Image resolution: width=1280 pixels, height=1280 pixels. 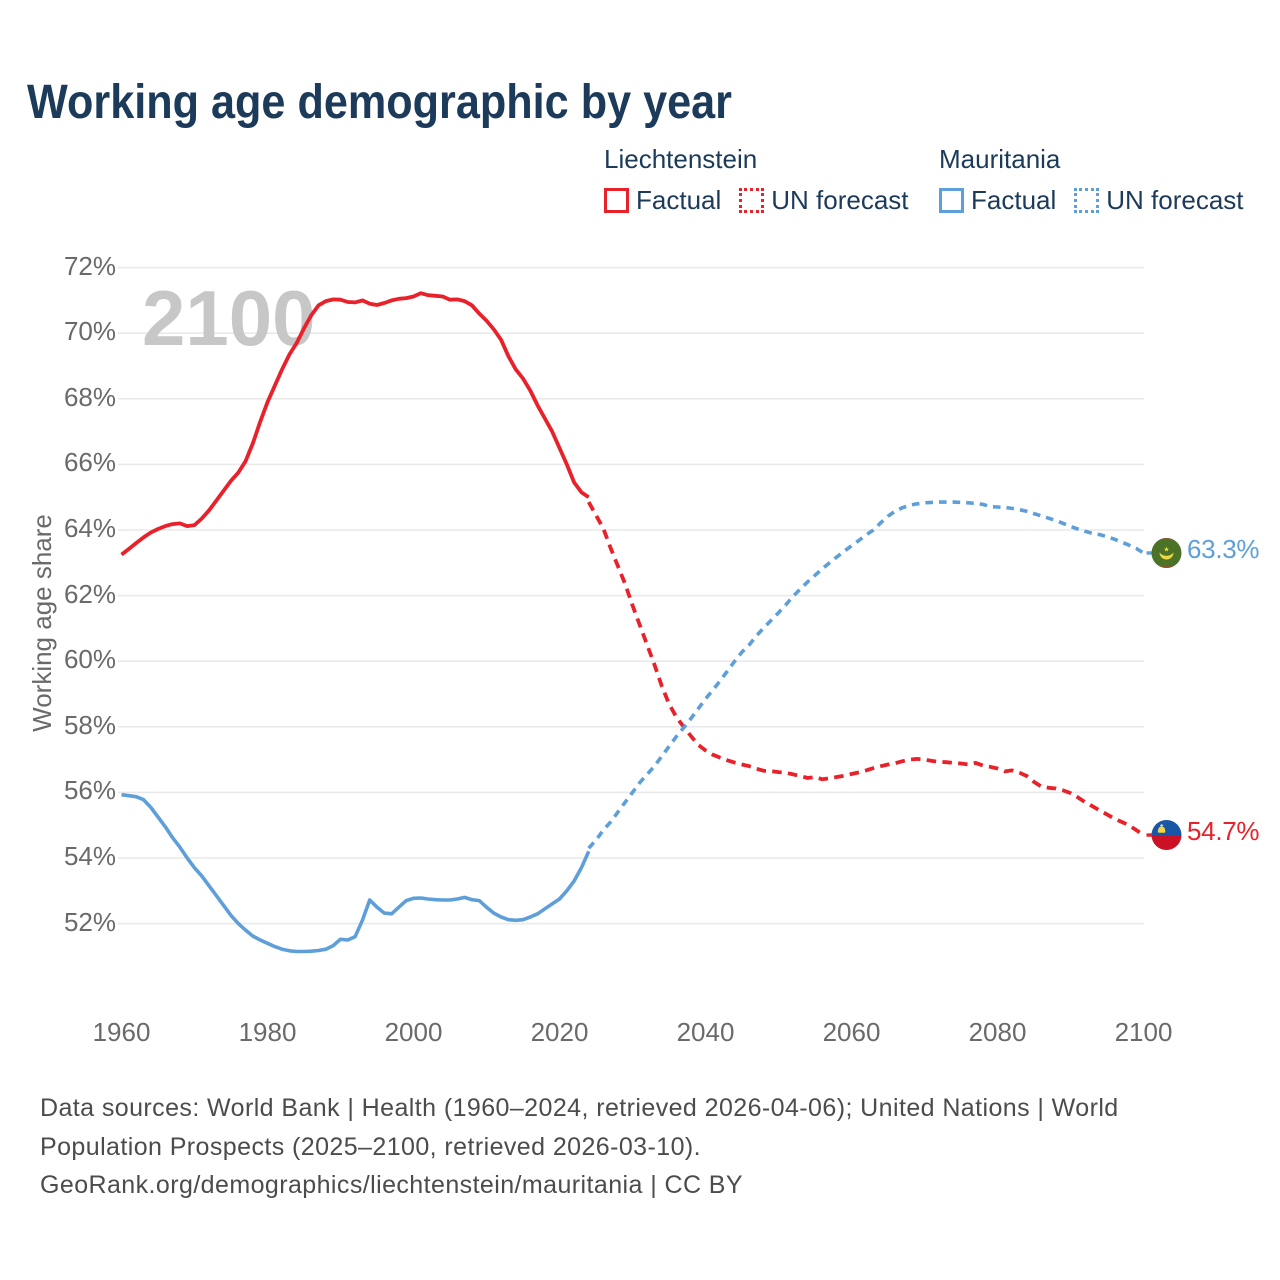 I want to click on legend-group-label-liechtenstein: Liechtenstein, so click(x=681, y=159).